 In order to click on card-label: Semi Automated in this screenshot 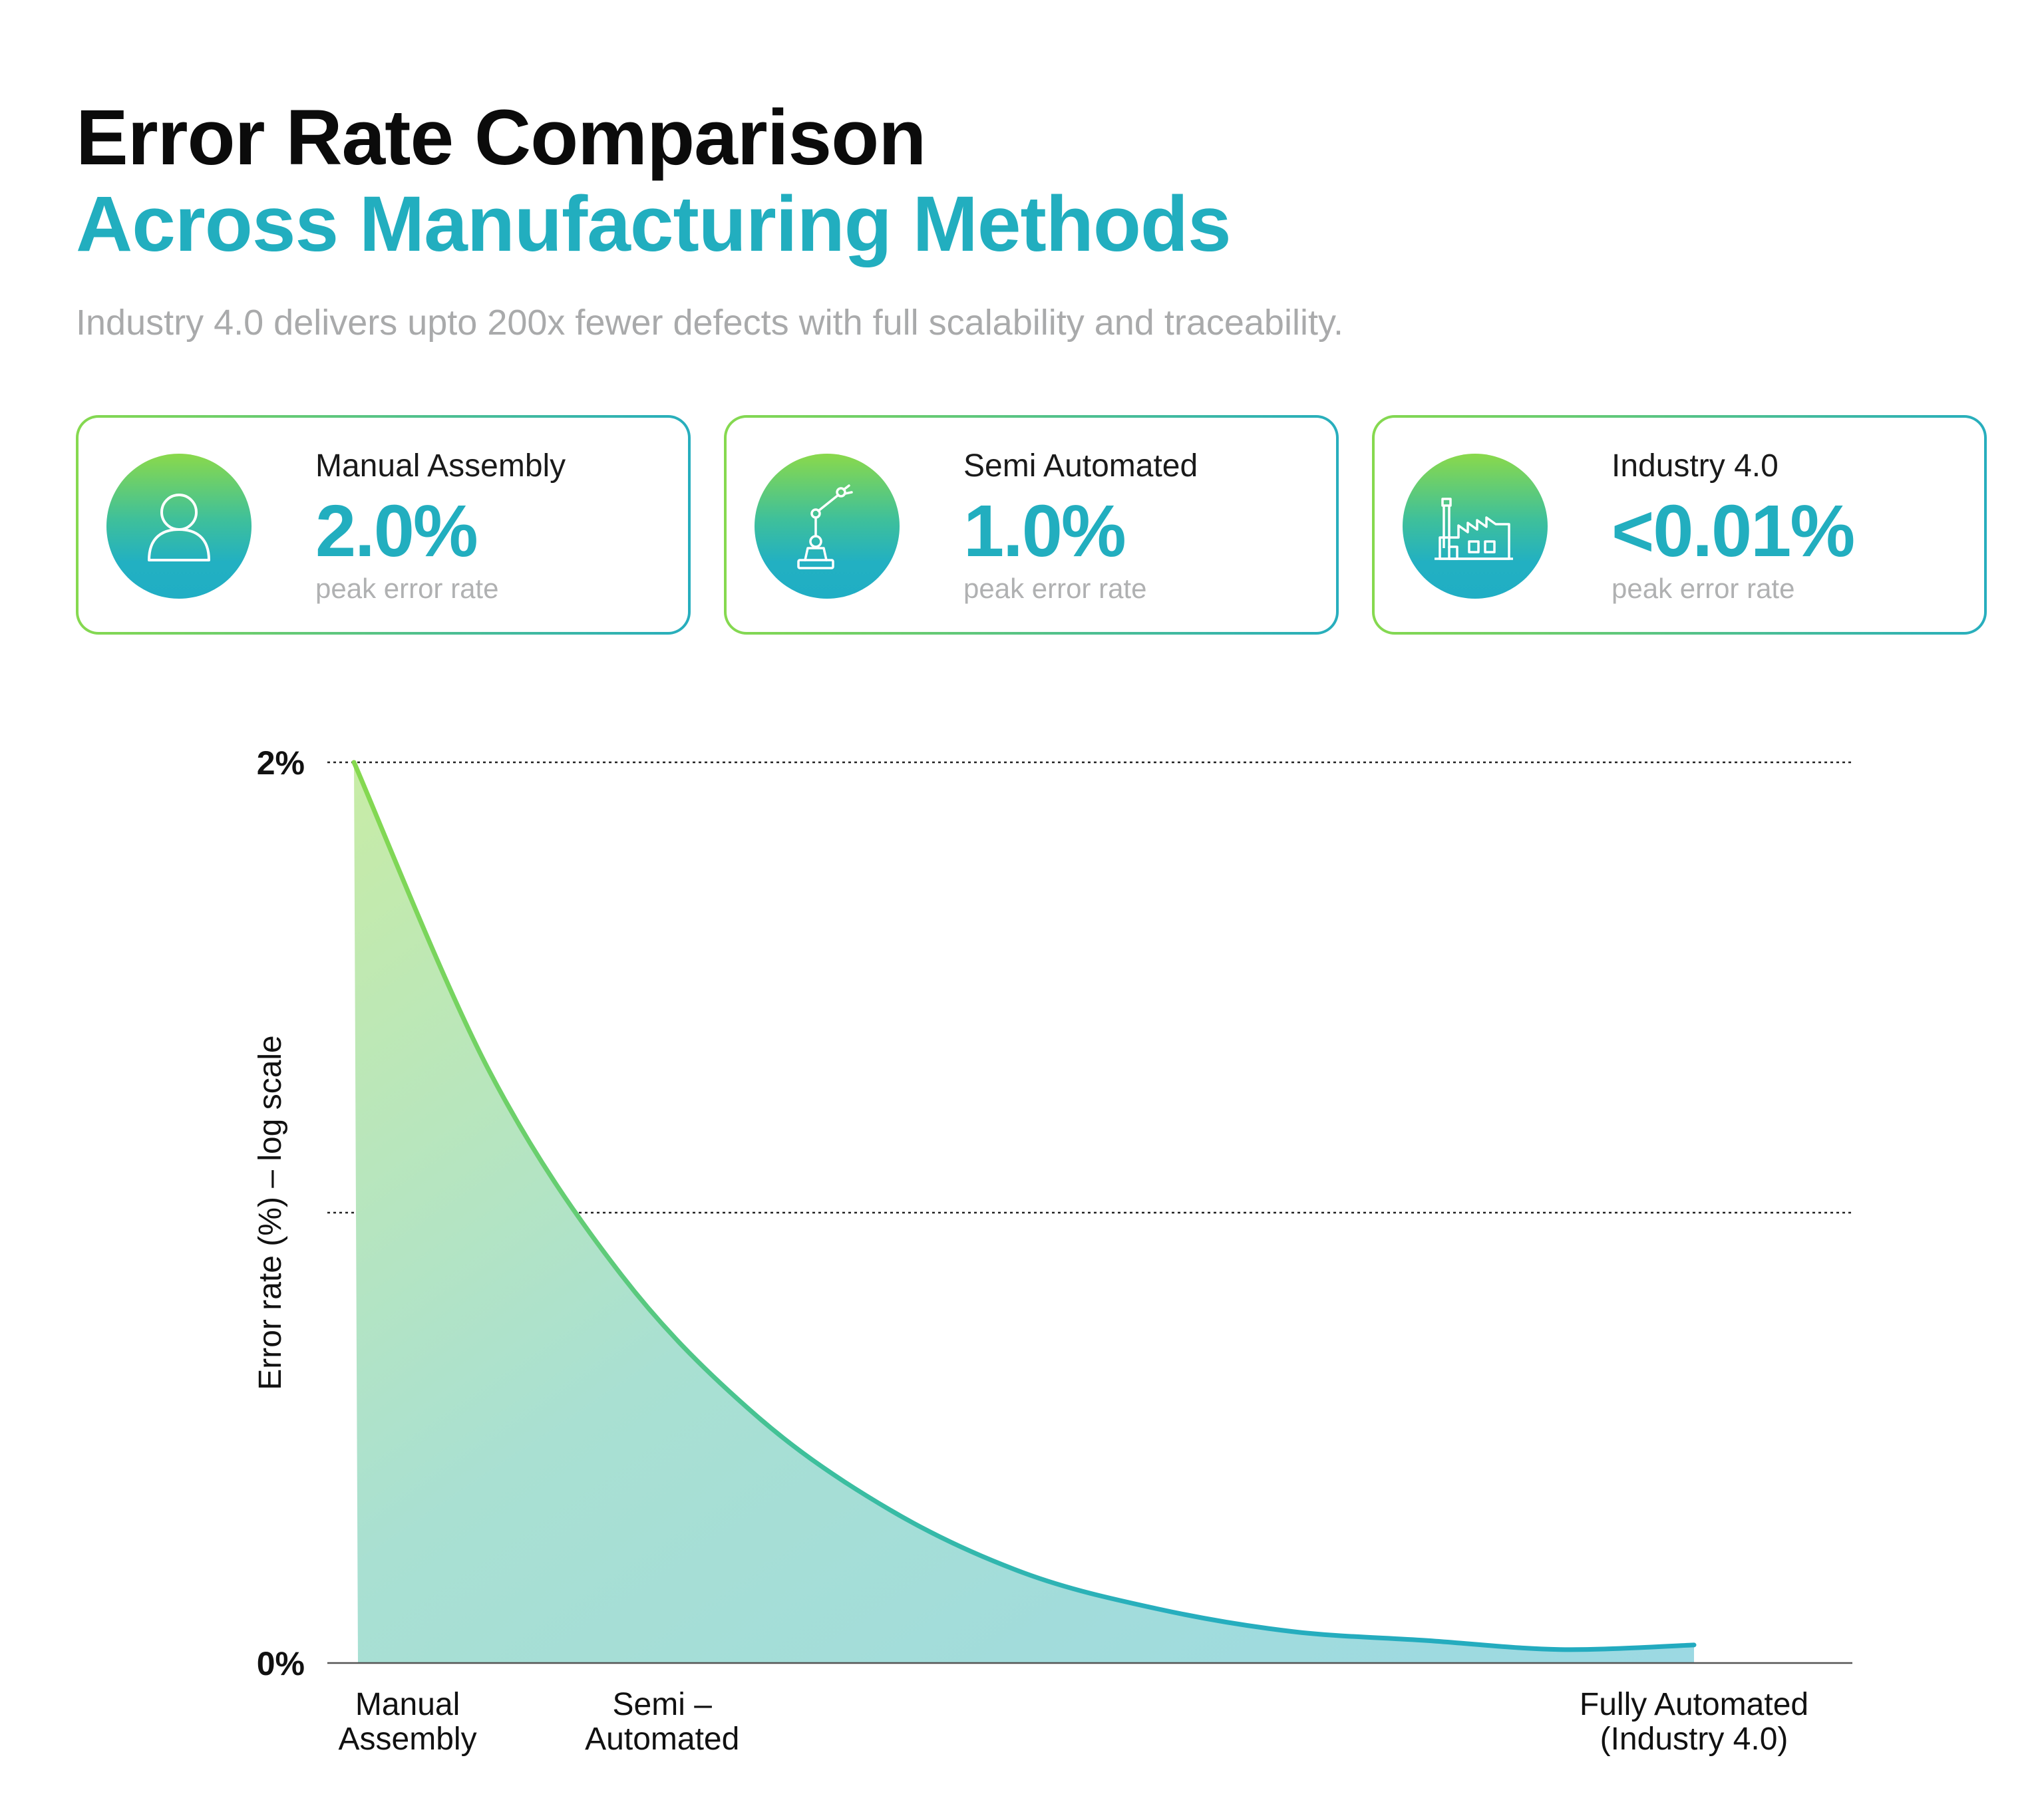, I will do `click(1080, 466)`.